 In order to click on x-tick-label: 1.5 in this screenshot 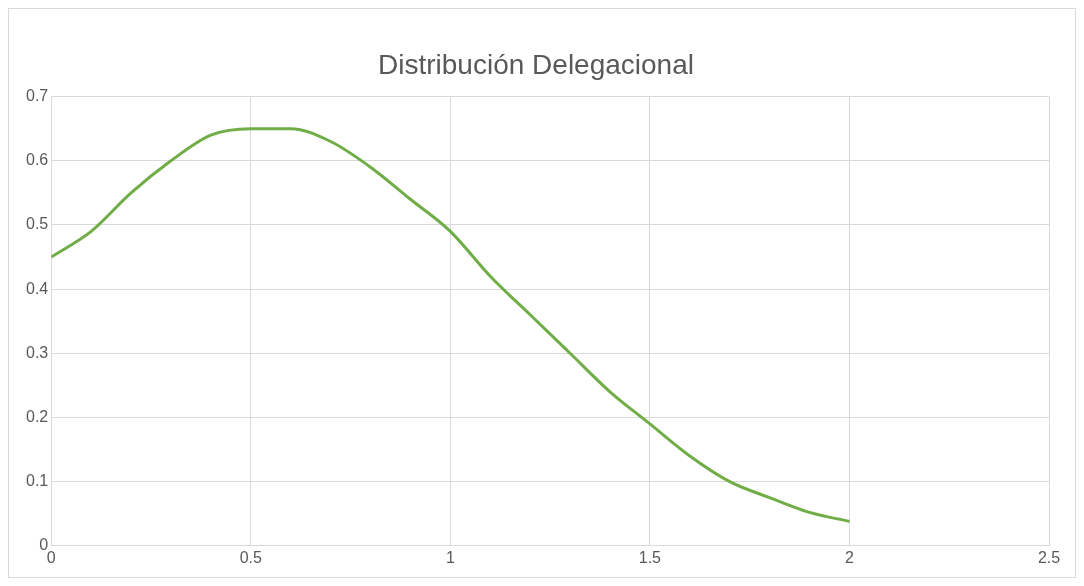, I will do `click(650, 557)`.